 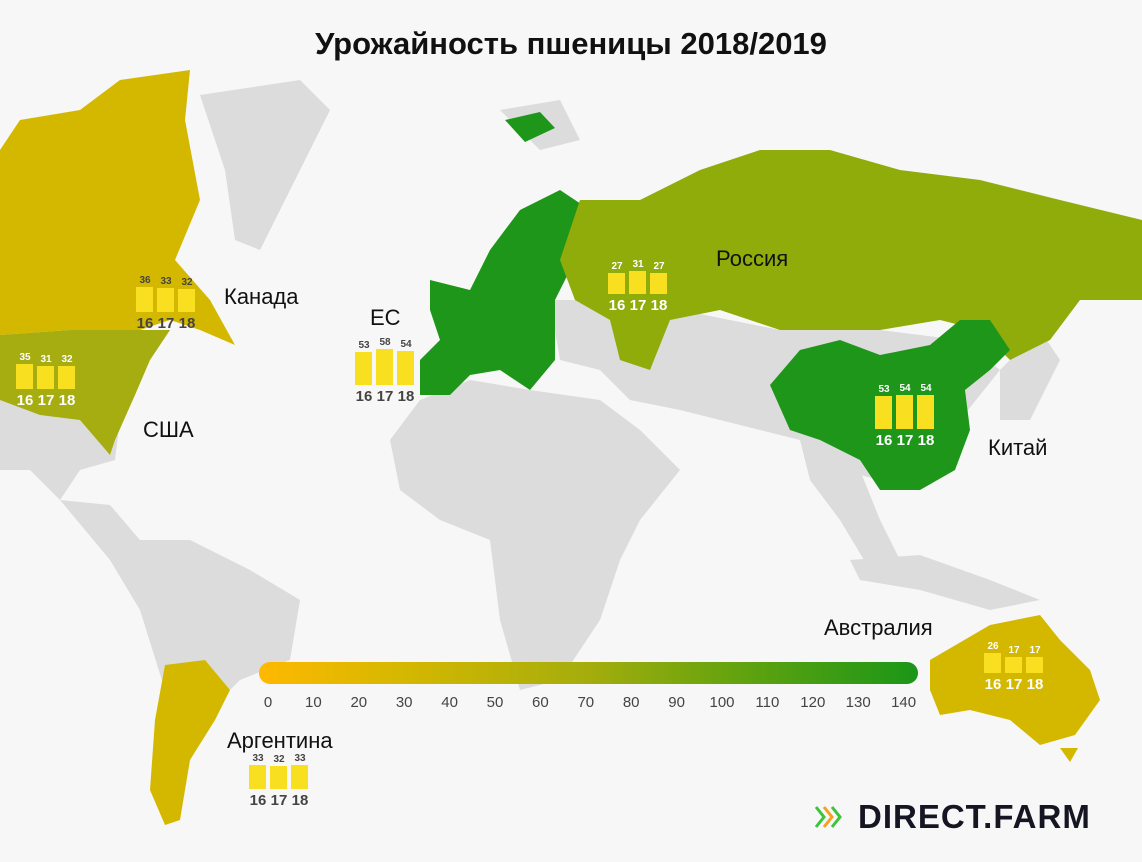 I want to click on region-iceland, so click(x=530, y=127).